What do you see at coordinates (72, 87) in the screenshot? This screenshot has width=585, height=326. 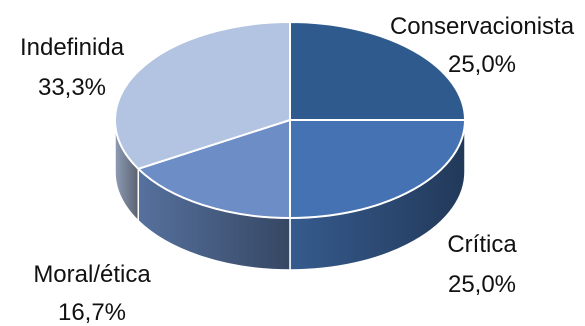 I see `slice-value-indefinida: 33,3%` at bounding box center [72, 87].